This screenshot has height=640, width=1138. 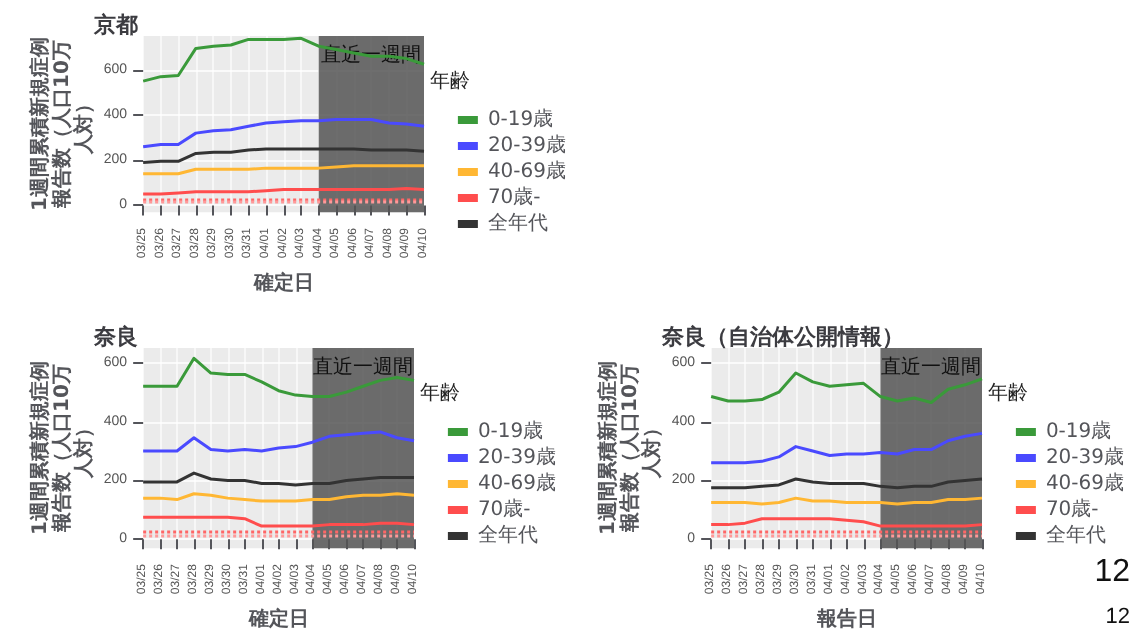 What do you see at coordinates (782, 337) in the screenshot?
I see `chart-title: 奈良（自治体公開情報）` at bounding box center [782, 337].